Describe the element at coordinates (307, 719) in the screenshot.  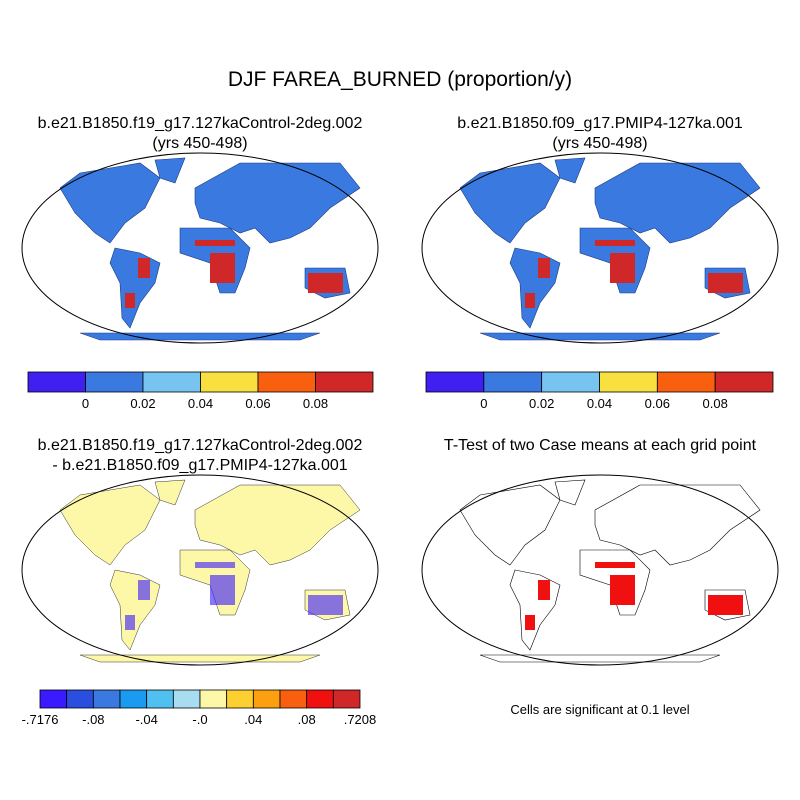
I see `colorbar-label: .08` at that location.